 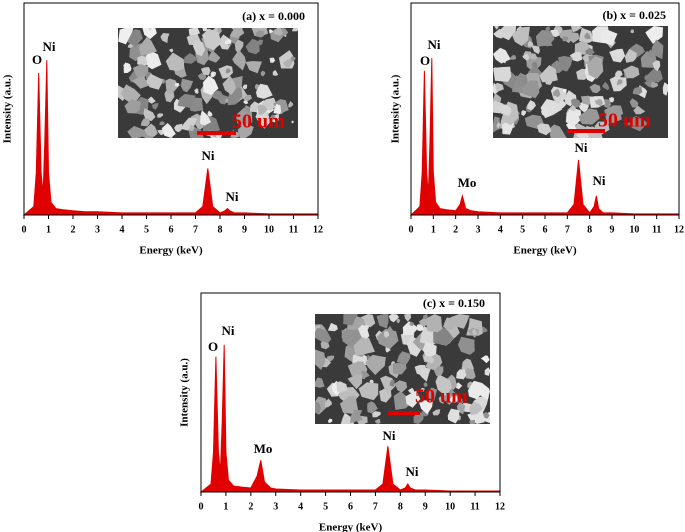 What do you see at coordinates (522, 229) in the screenshot?
I see `x-tick-label: 5` at bounding box center [522, 229].